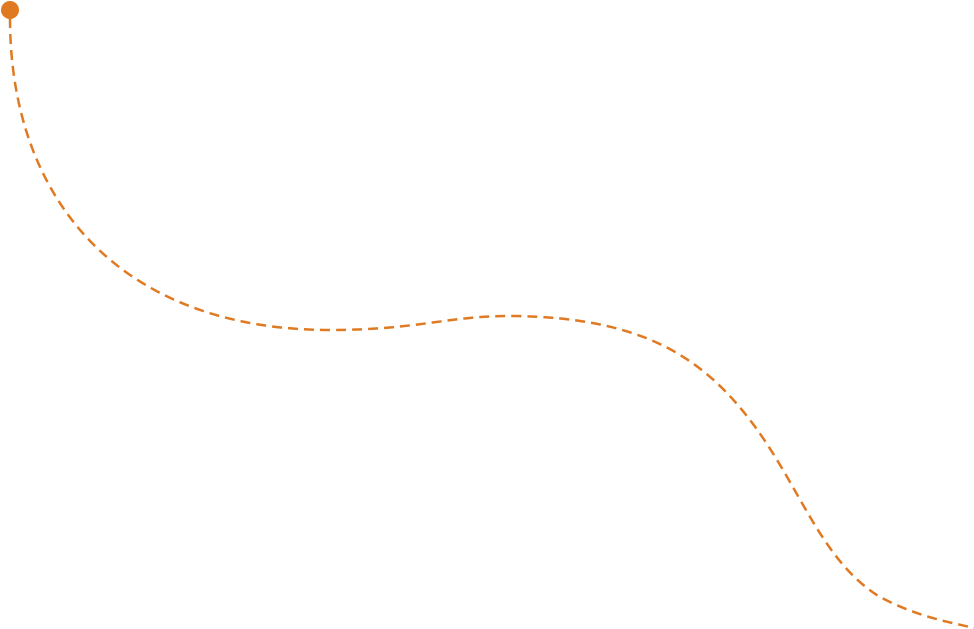 The height and width of the screenshot is (629, 974). I want to click on start-dot, so click(10, 10).